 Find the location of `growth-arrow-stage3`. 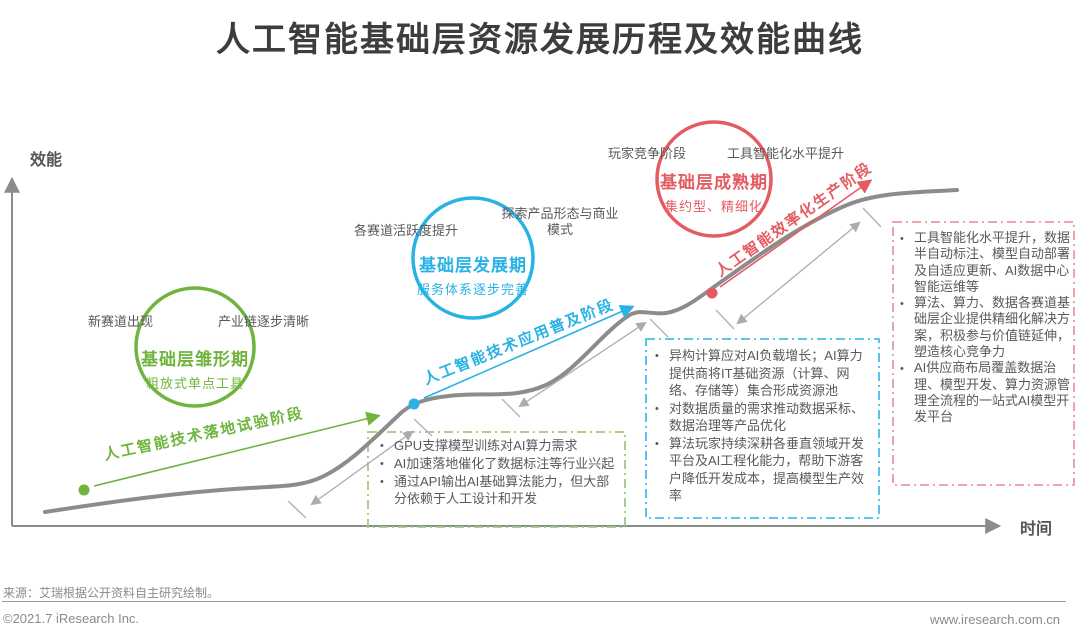

growth-arrow-stage3 is located at coordinates (798, 273).